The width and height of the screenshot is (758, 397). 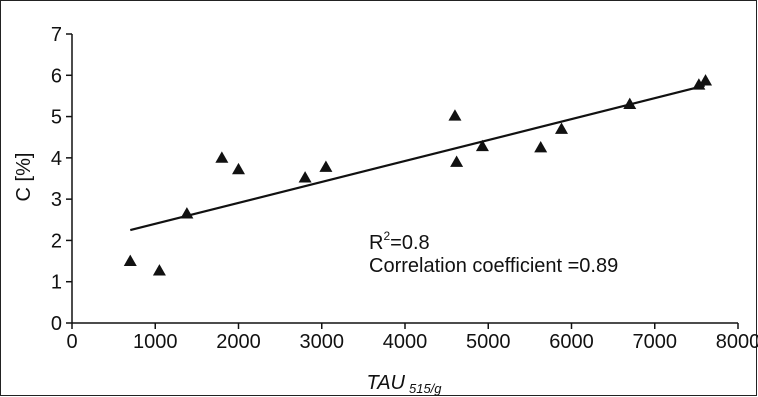 I want to click on y-axis-title: C [%], so click(x=24, y=177).